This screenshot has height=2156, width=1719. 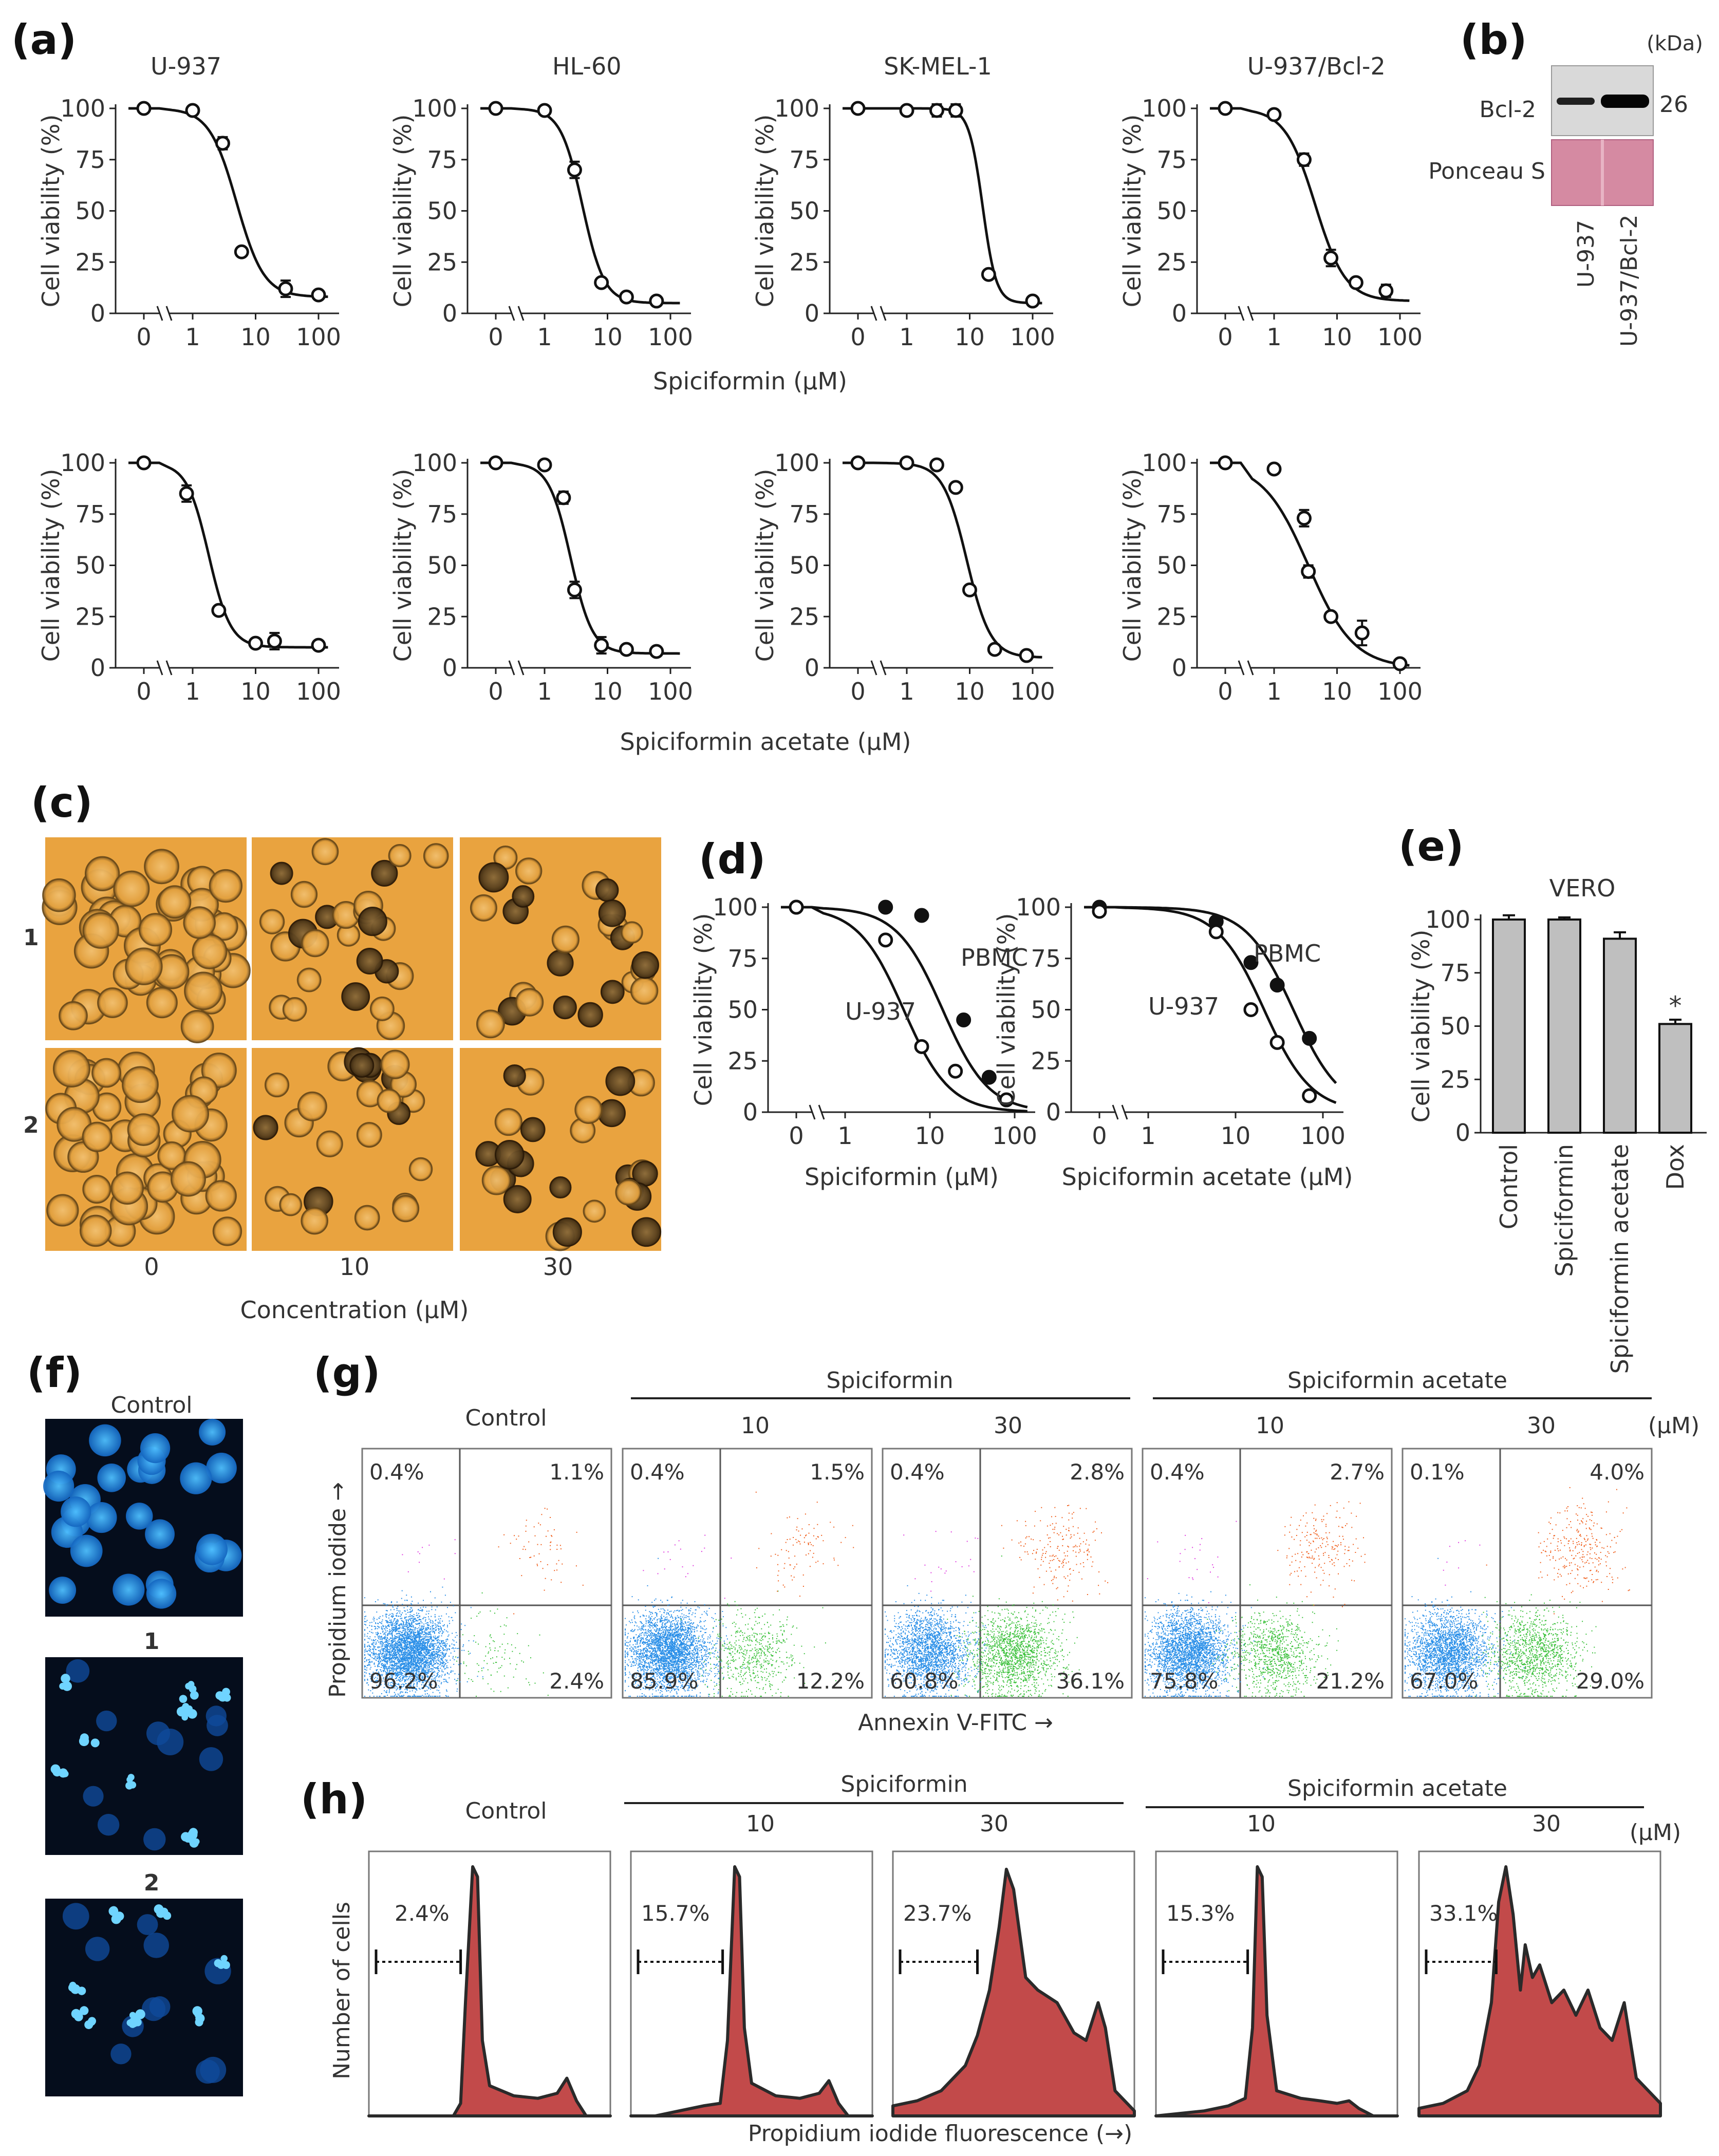 I want to click on panel-g-group-spiciformin: Spiciformin, so click(x=889, y=1381).